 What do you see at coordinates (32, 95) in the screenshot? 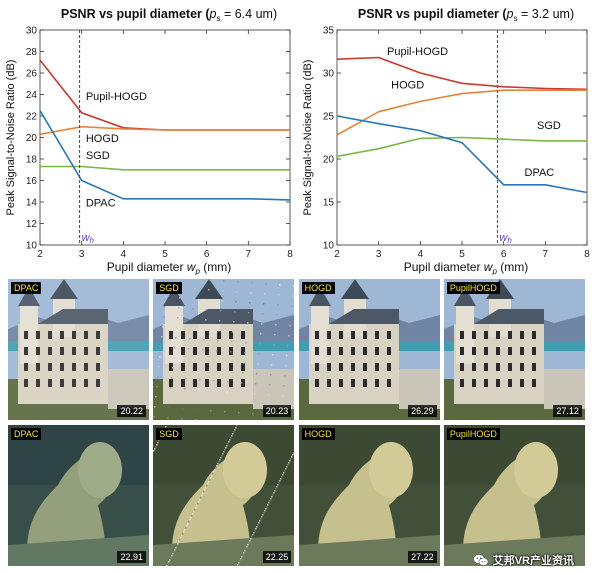
I see `y-tick-label: 24` at bounding box center [32, 95].